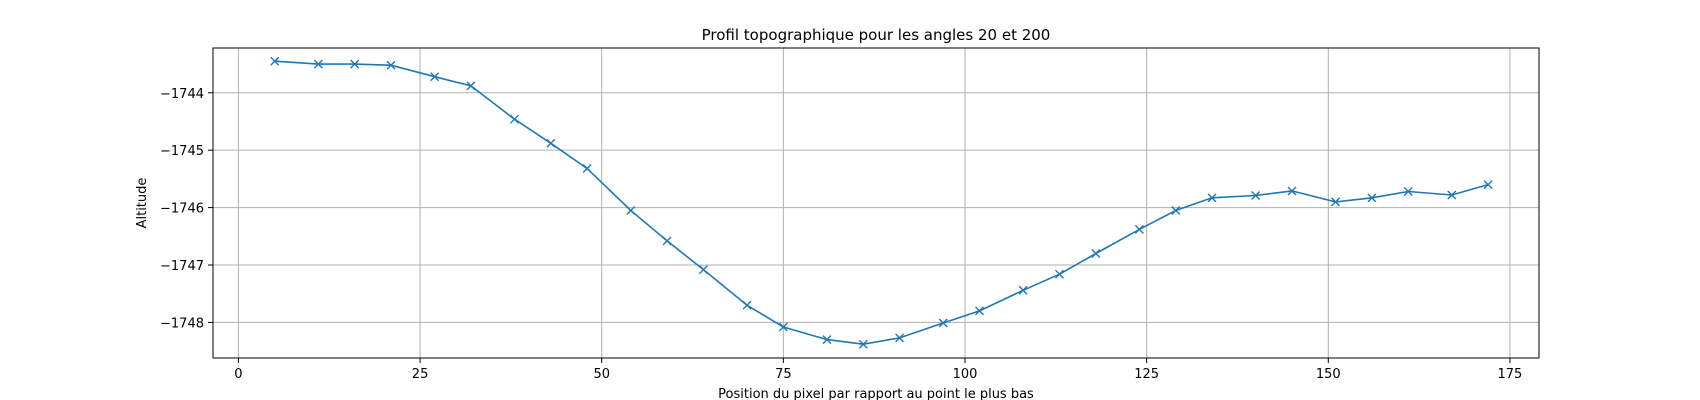 This screenshot has width=1700, height=400. Describe the element at coordinates (783, 374) in the screenshot. I see `x-tick-label: 75` at that location.